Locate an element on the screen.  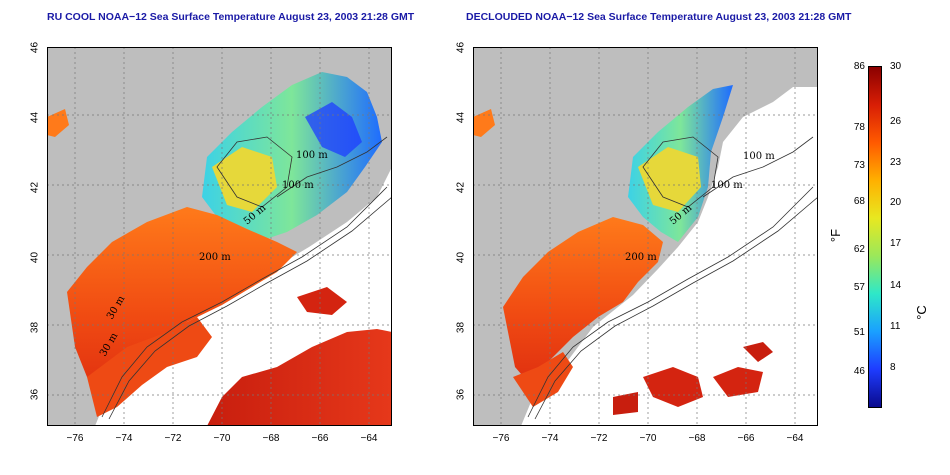
temperature-colorbar is located at coordinates (875, 237).